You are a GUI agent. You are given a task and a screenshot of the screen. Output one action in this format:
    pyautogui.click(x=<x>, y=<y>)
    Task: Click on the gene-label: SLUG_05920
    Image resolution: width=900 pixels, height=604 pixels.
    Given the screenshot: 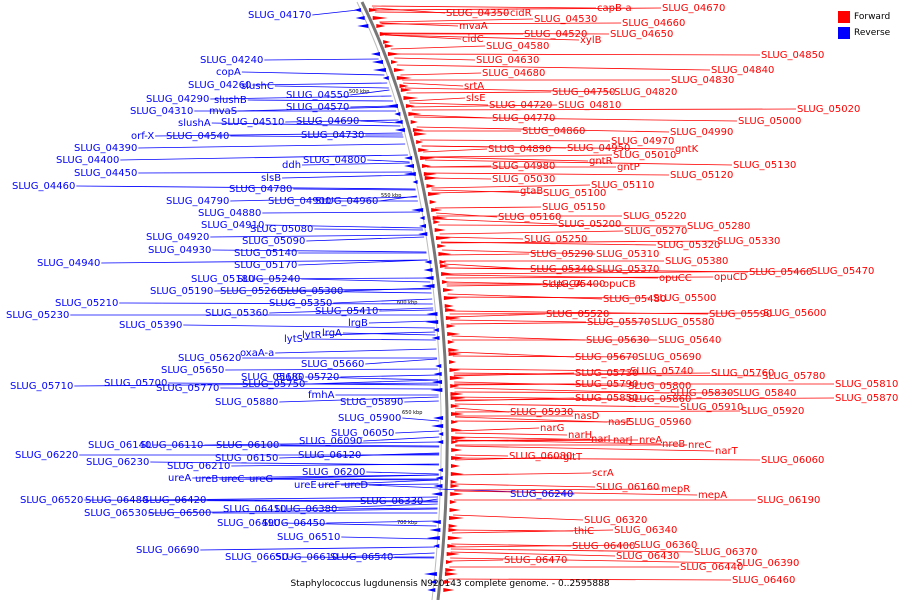 What is the action you would take?
    pyautogui.click(x=772, y=411)
    